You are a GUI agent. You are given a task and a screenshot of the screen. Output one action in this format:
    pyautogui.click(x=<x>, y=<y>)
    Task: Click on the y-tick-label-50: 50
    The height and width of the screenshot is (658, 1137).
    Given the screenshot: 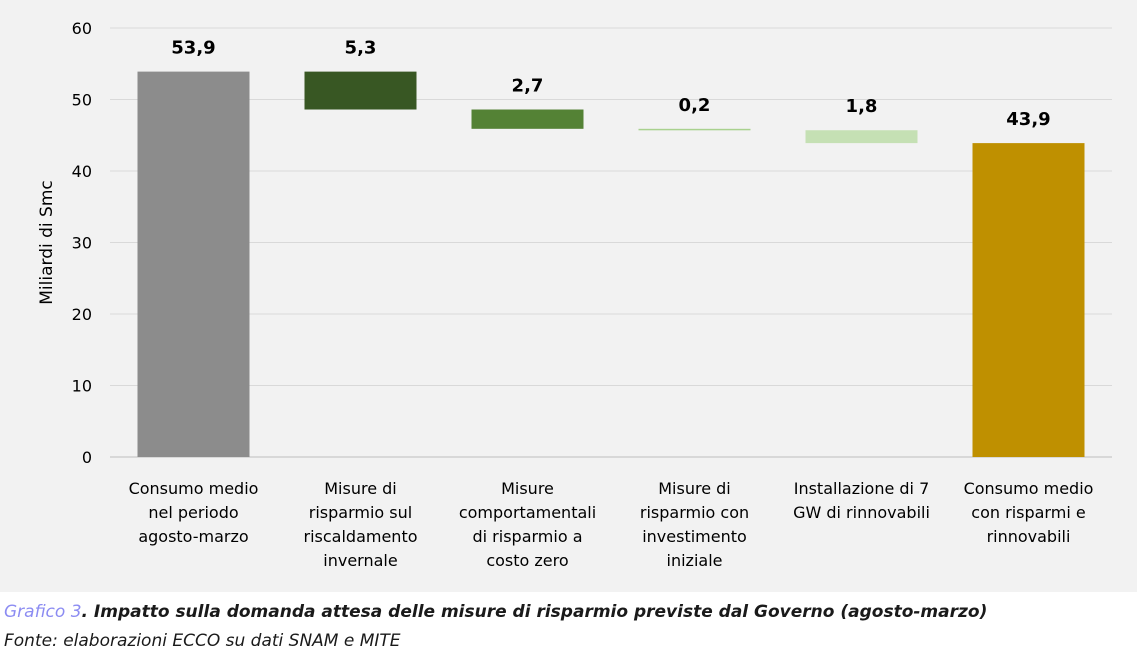 What is the action you would take?
    pyautogui.click(x=82, y=100)
    